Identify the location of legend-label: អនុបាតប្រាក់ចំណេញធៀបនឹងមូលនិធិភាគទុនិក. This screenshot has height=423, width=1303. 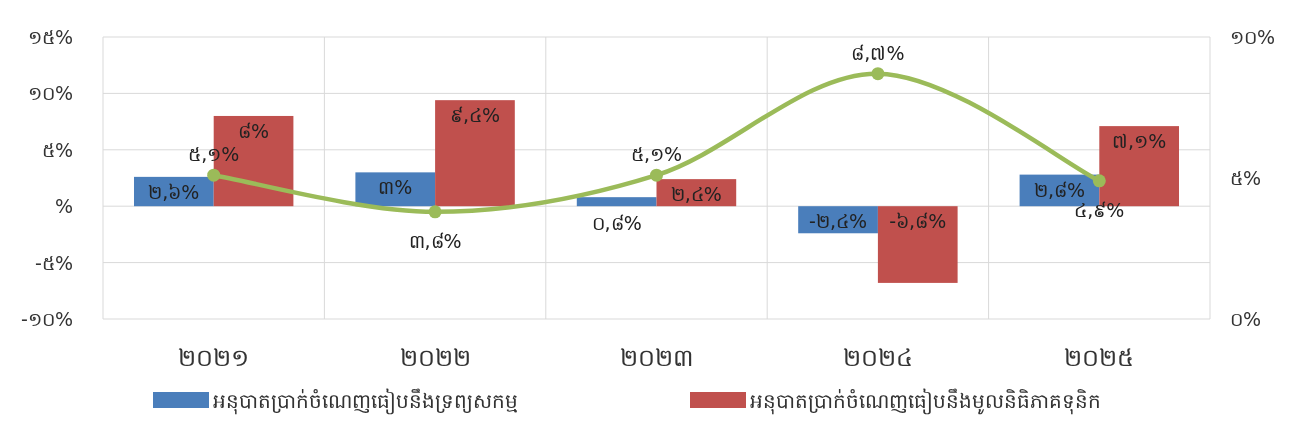
(925, 401).